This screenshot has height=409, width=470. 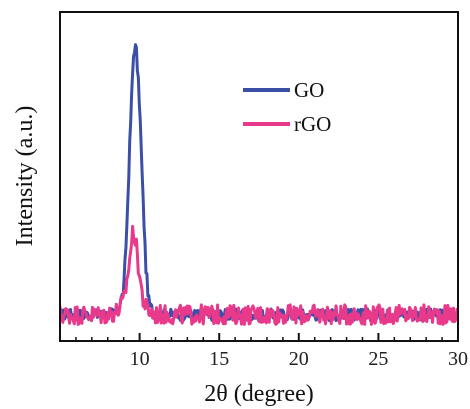 What do you see at coordinates (25, 176) in the screenshot?
I see `y-axis-title: Intensity (a.u.)` at bounding box center [25, 176].